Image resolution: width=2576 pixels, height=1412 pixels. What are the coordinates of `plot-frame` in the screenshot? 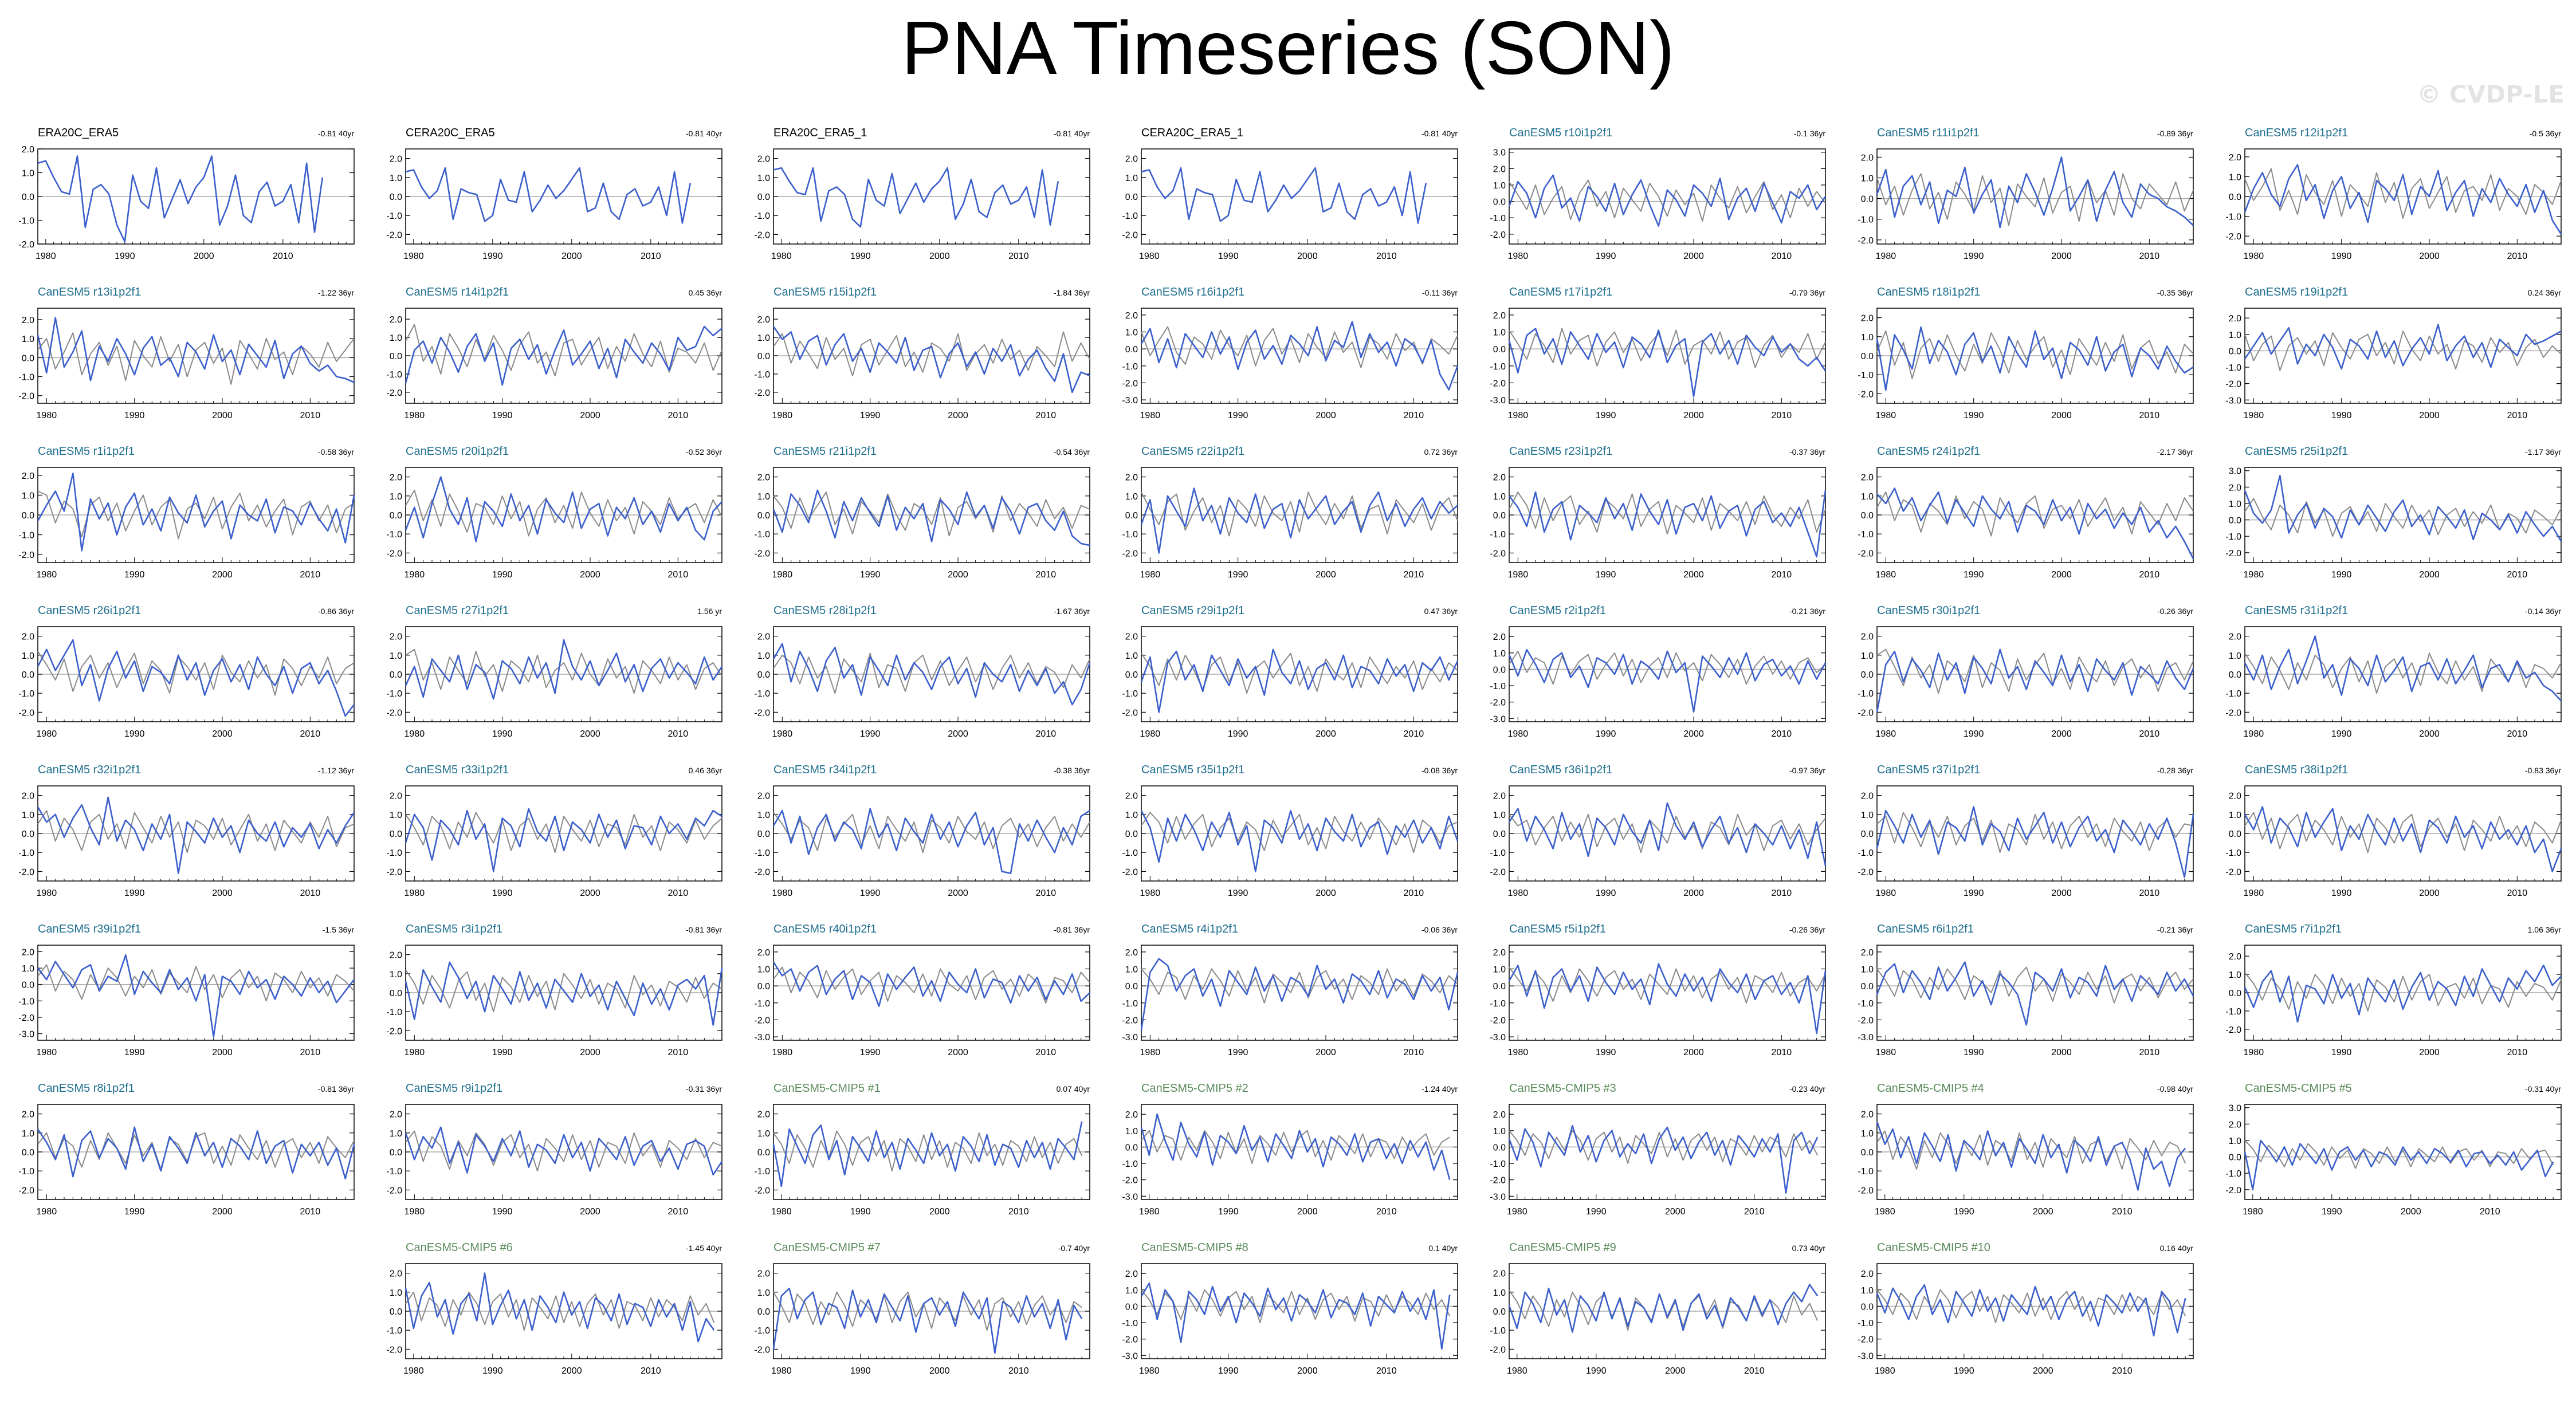 It's located at (1299, 1152).